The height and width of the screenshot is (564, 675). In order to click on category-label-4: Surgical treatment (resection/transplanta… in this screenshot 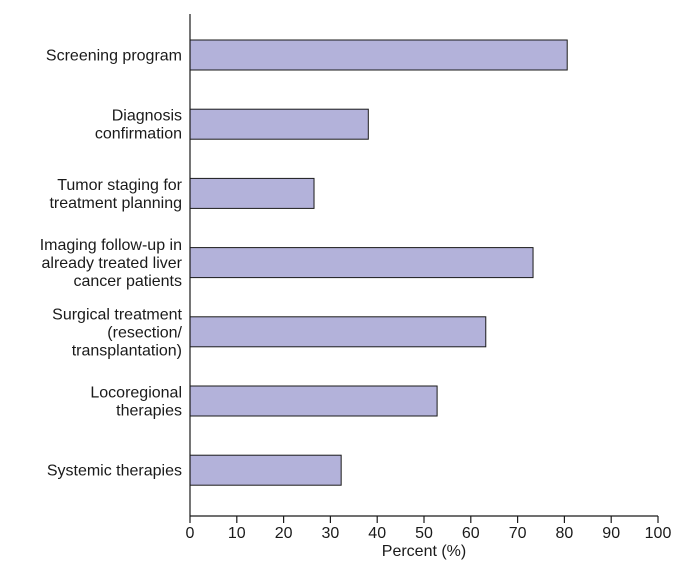, I will do `click(117, 332)`.